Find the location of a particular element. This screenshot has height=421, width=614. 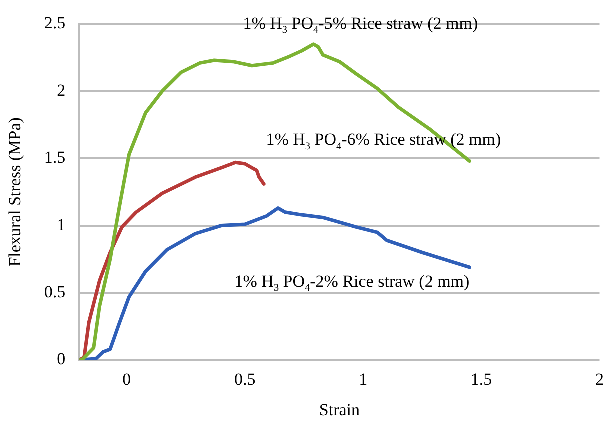

x-tick-label: 0.5 is located at coordinates (245, 379).